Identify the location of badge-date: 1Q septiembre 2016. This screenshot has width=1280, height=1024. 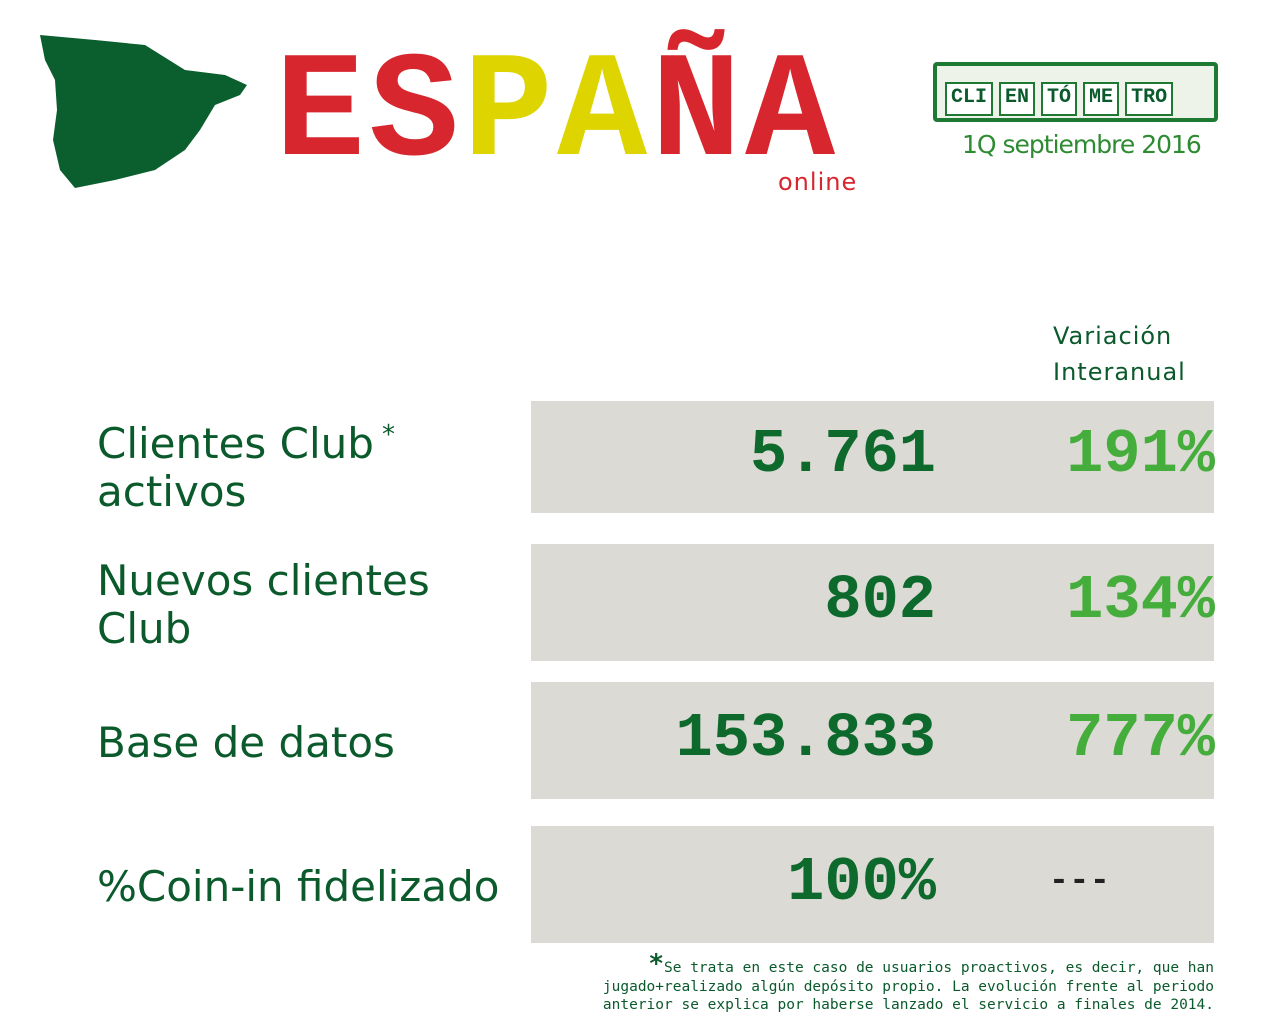
(1082, 144).